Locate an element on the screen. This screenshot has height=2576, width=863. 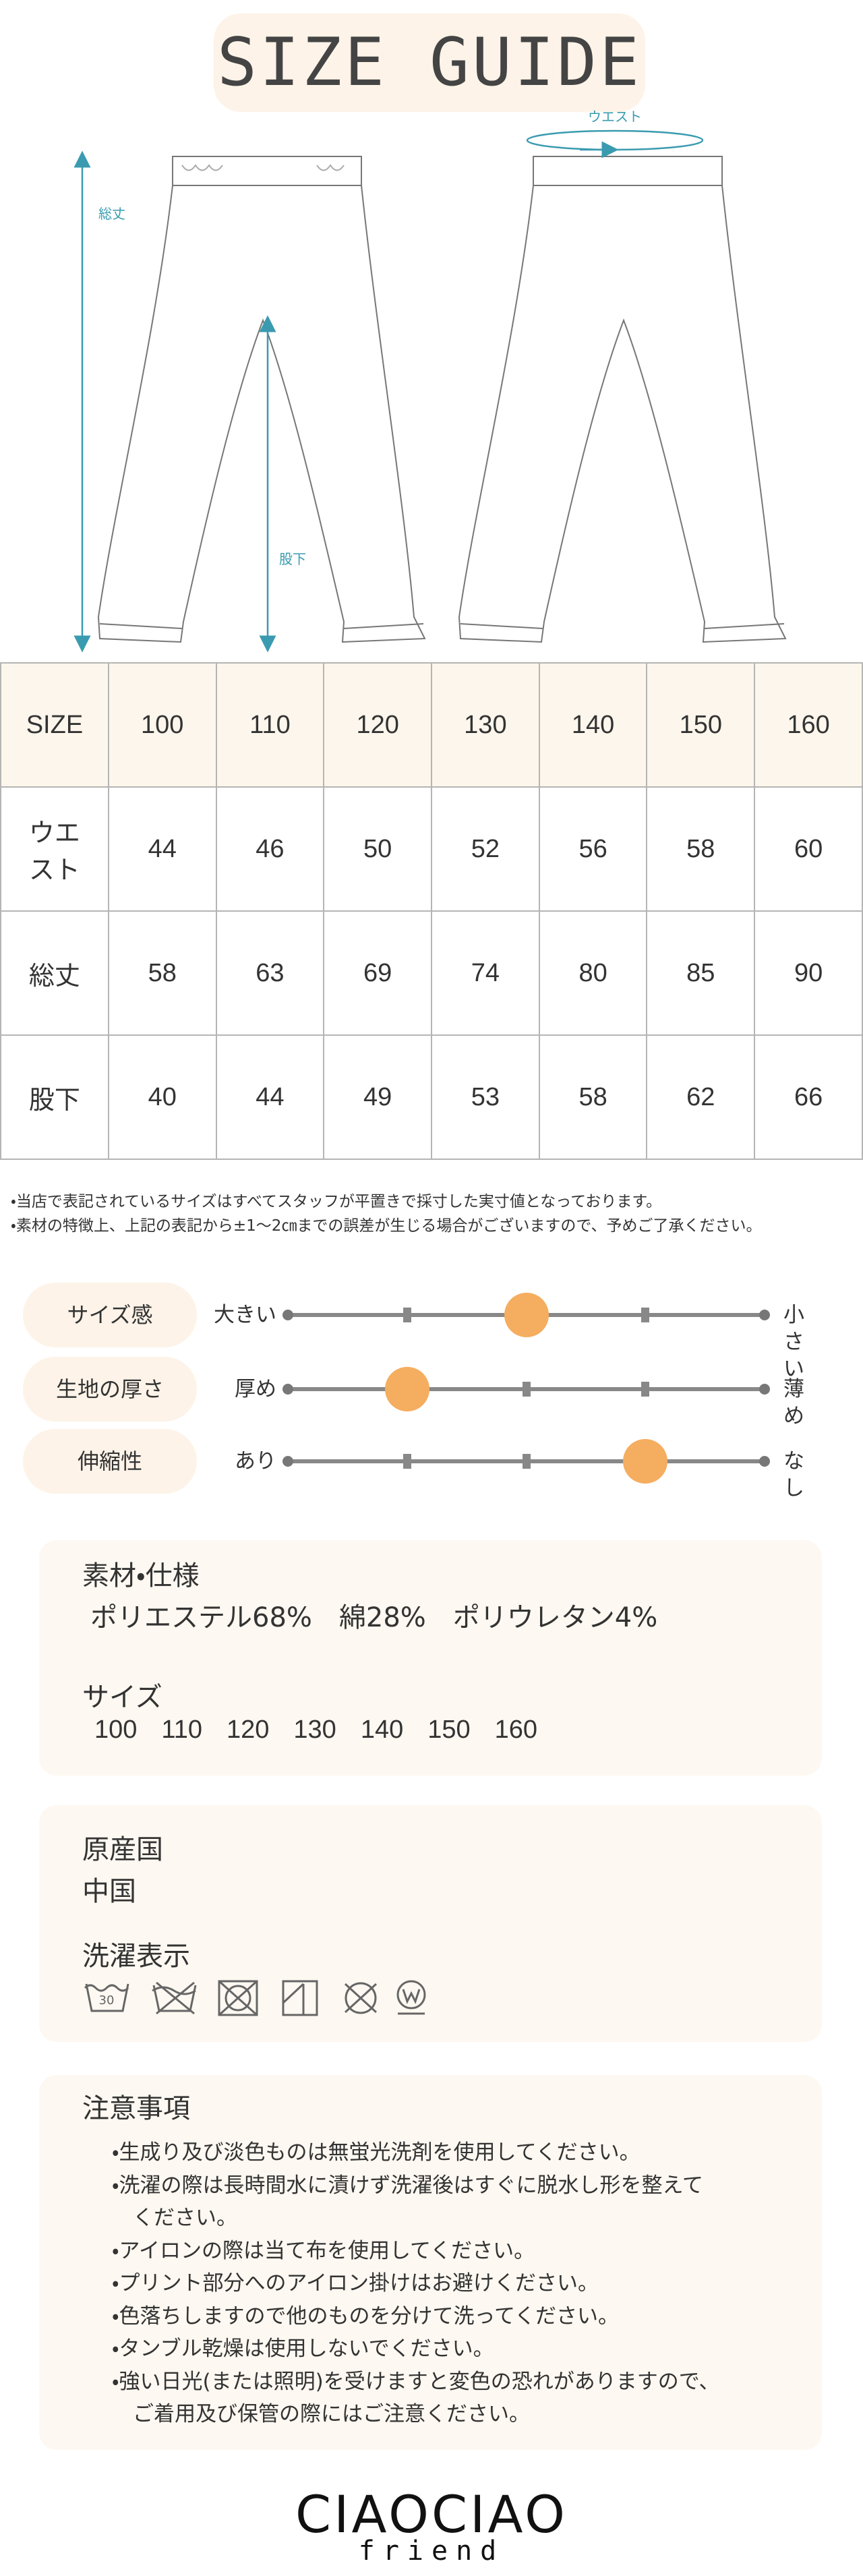
fit-label: サイズ感 is located at coordinates (110, 1315).